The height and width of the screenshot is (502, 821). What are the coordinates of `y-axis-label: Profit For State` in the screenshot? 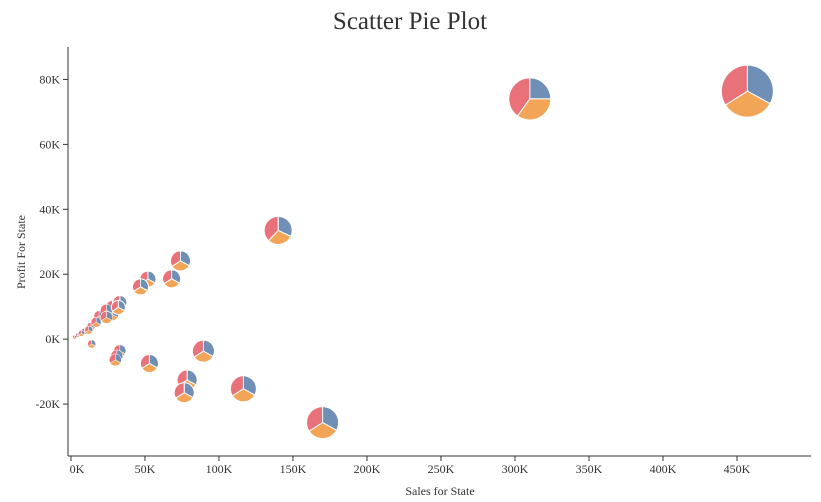 It's located at (21, 252).